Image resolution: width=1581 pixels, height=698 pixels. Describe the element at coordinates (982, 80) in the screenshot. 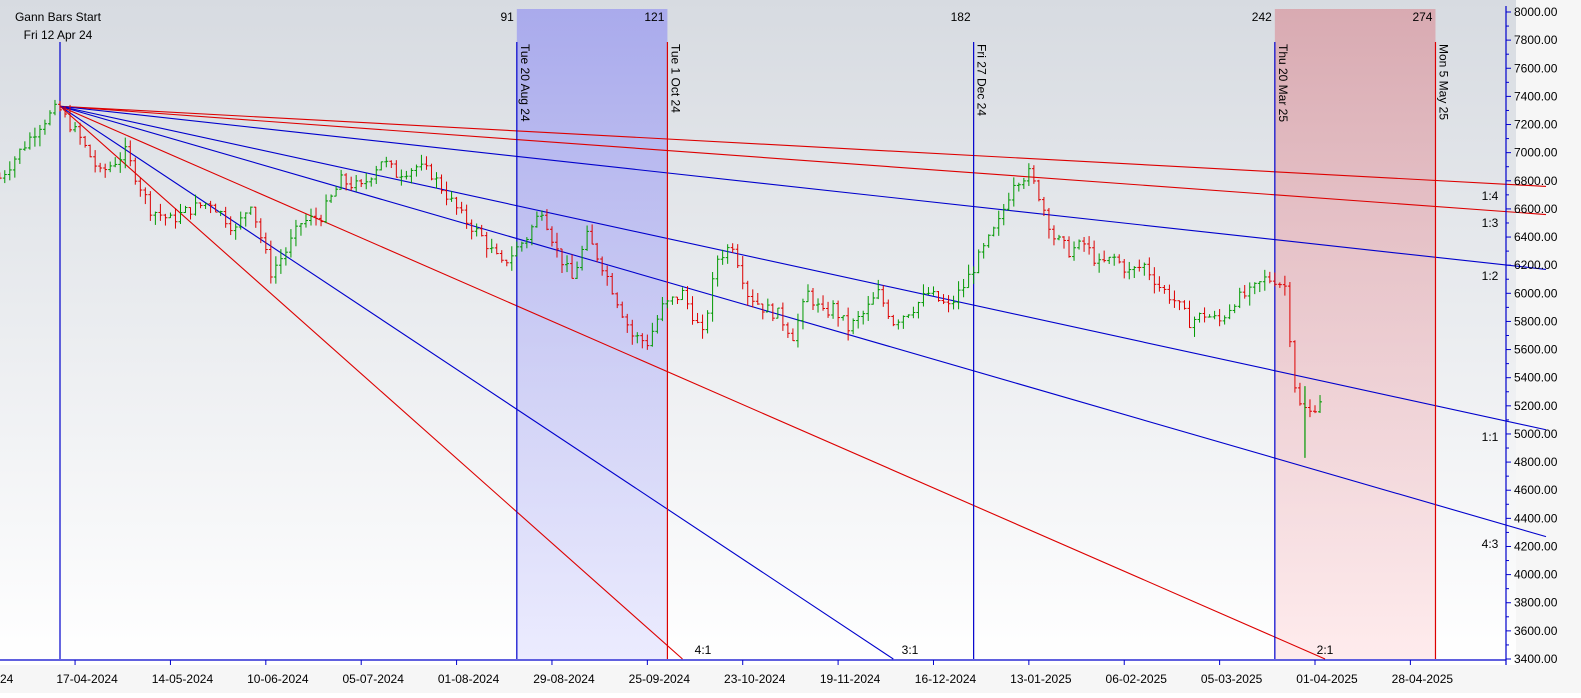

I see `time-marker-date: Fri 27 Dec 24` at that location.